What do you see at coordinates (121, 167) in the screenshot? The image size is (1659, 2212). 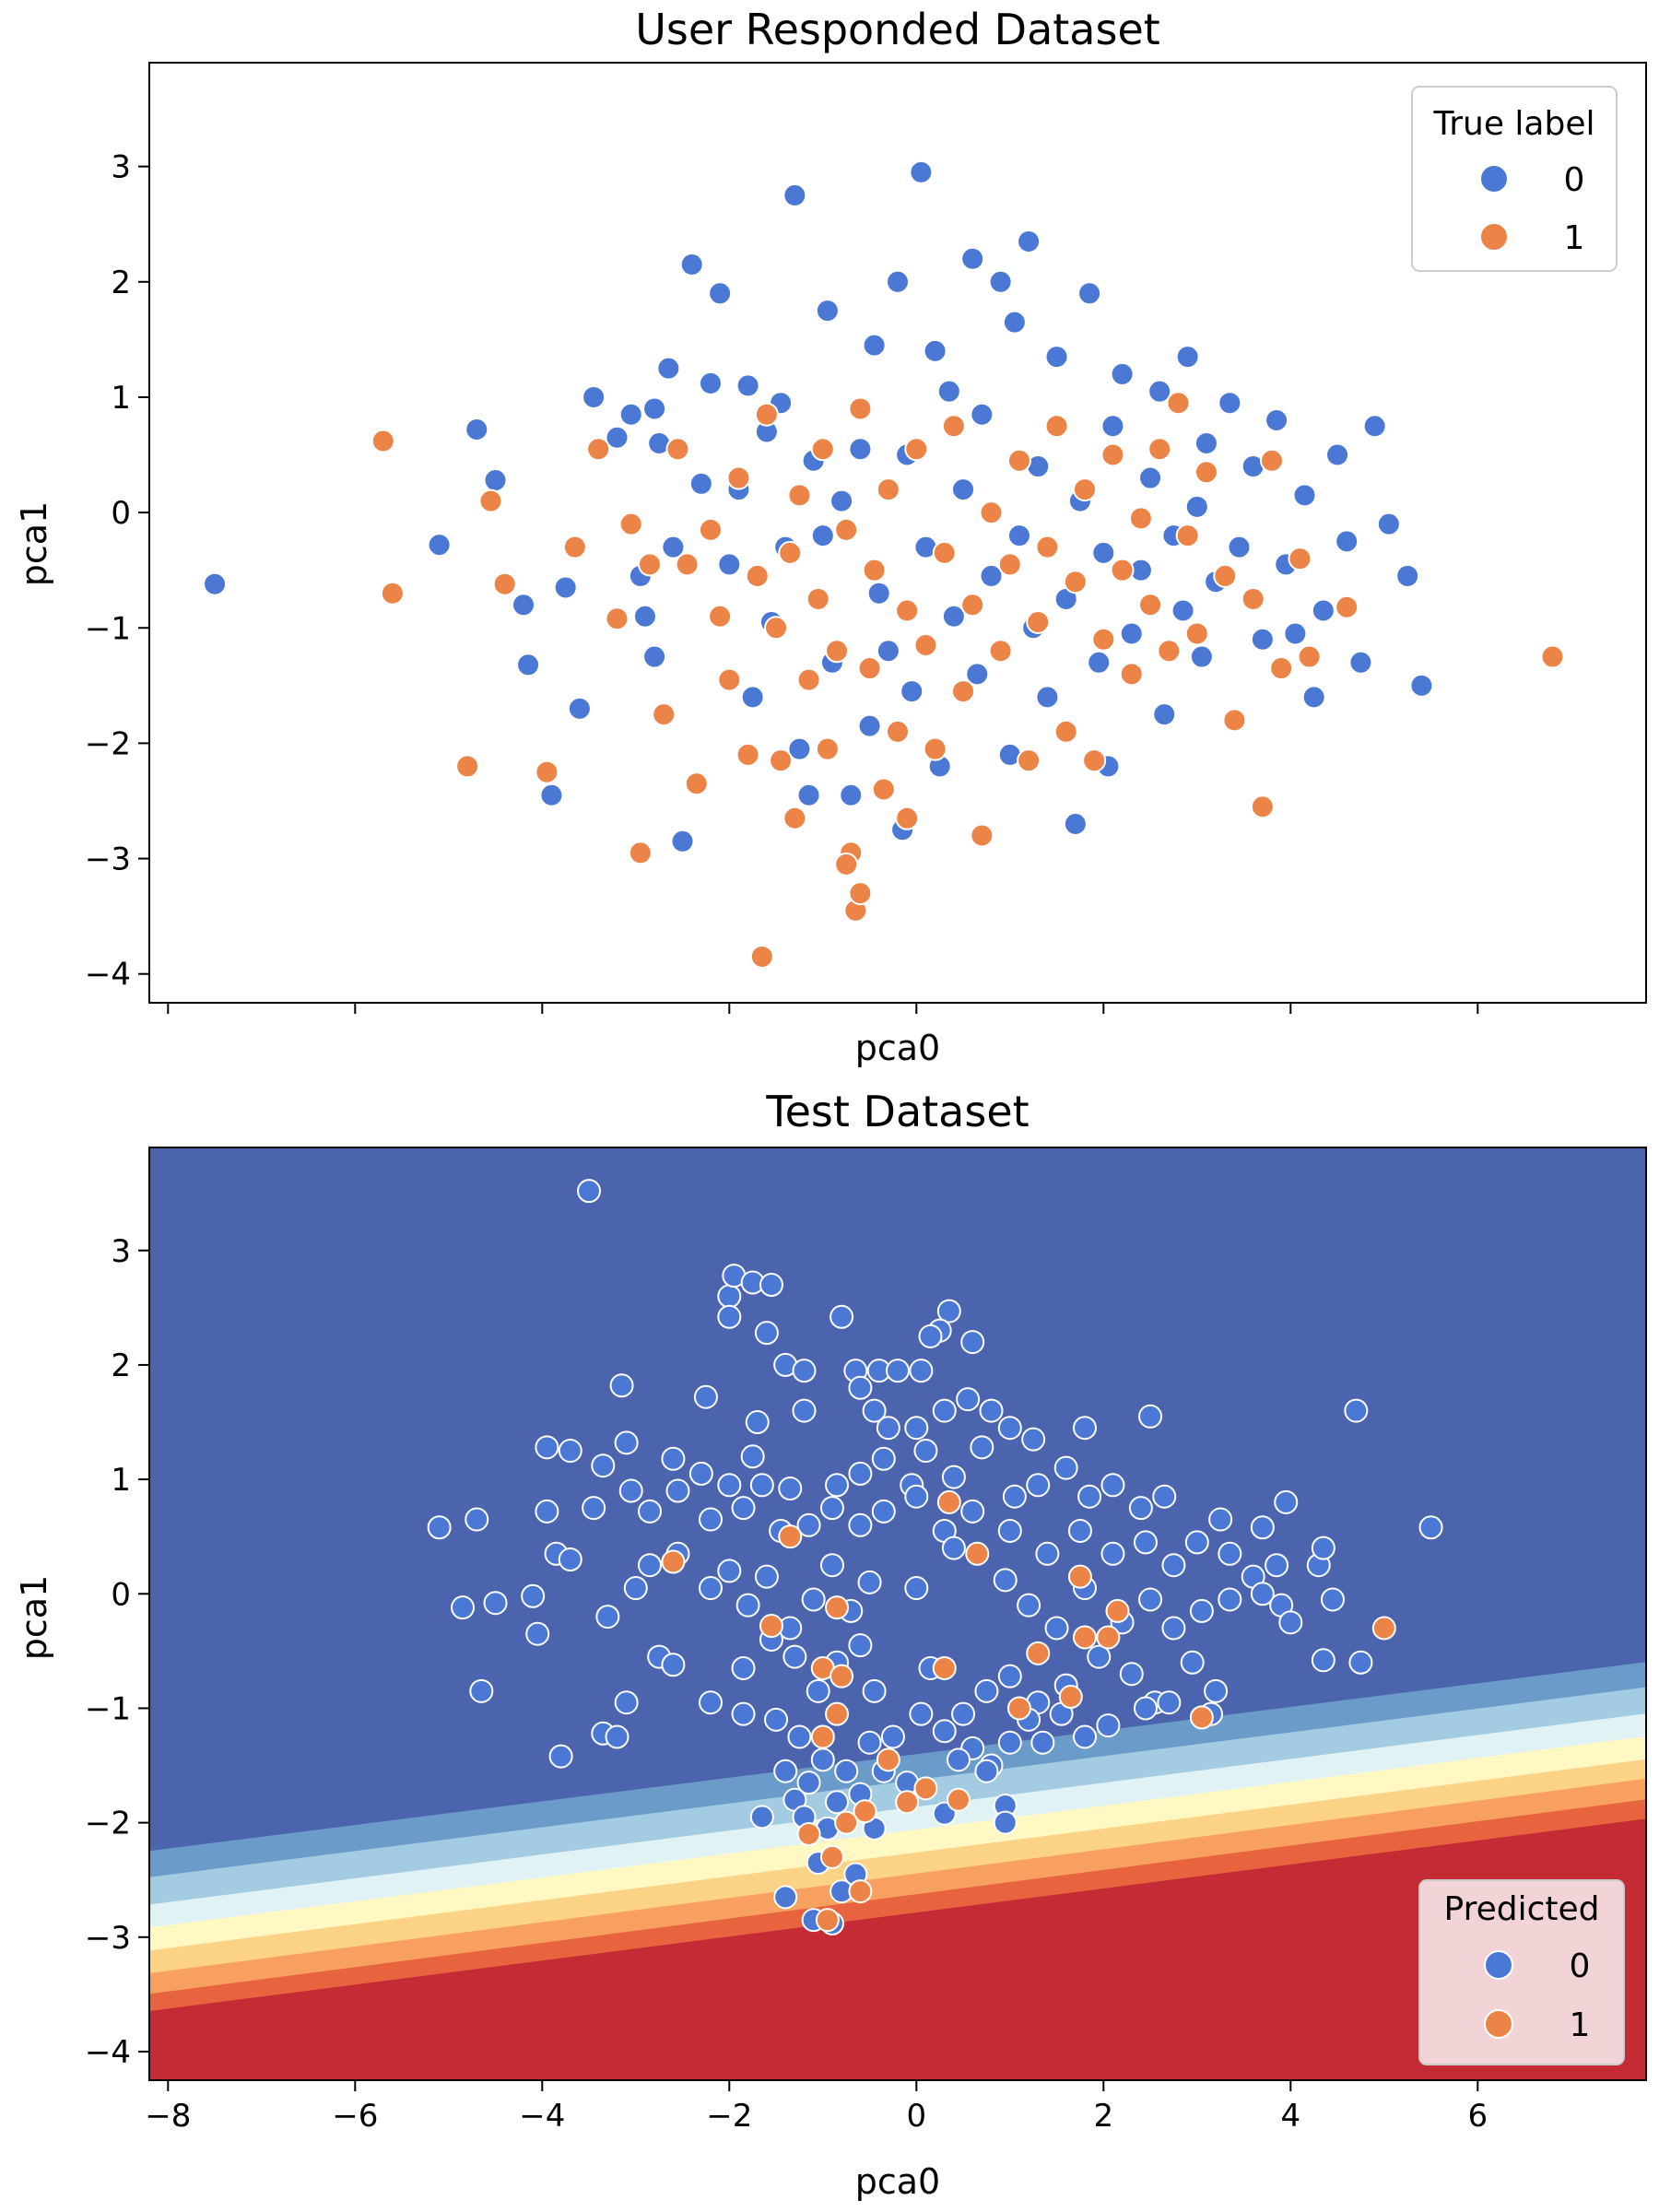 I see `y-tick-label: 3` at bounding box center [121, 167].